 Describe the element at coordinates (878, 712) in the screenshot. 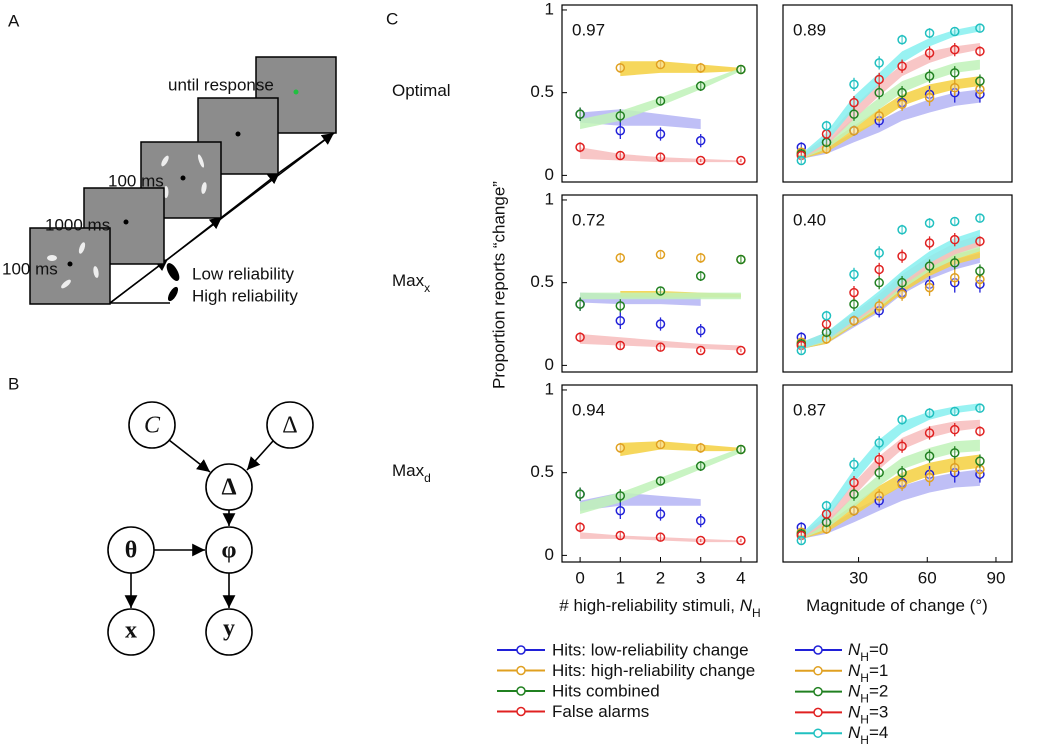

I see `text-part: =3` at that location.